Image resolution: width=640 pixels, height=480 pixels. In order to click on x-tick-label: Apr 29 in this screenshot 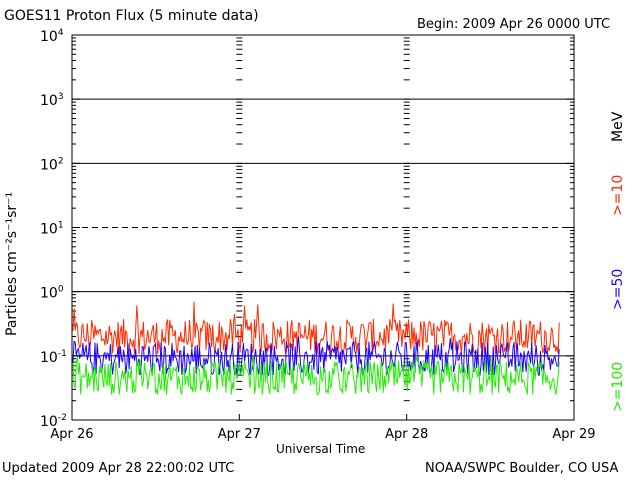, I will do `click(573, 434)`.